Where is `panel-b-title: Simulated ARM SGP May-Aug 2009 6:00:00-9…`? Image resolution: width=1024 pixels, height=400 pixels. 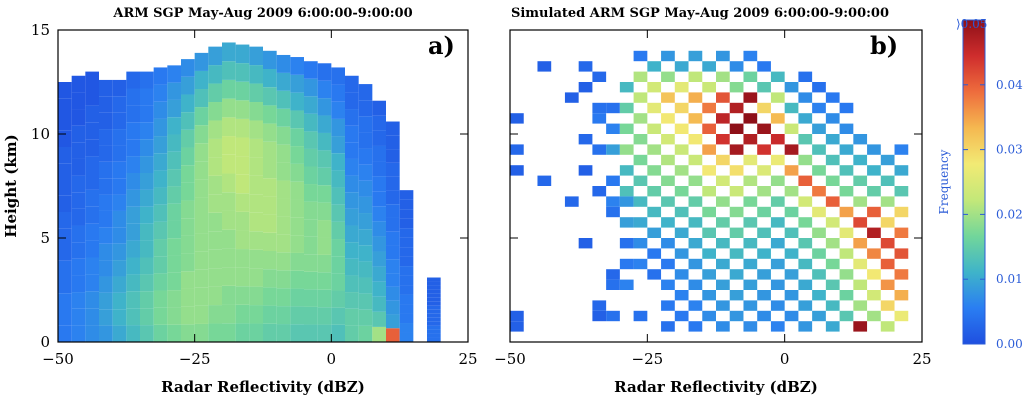 panel-b-title: Simulated ARM SGP May-Aug 2009 6:00:00-9… is located at coordinates (700, 13).